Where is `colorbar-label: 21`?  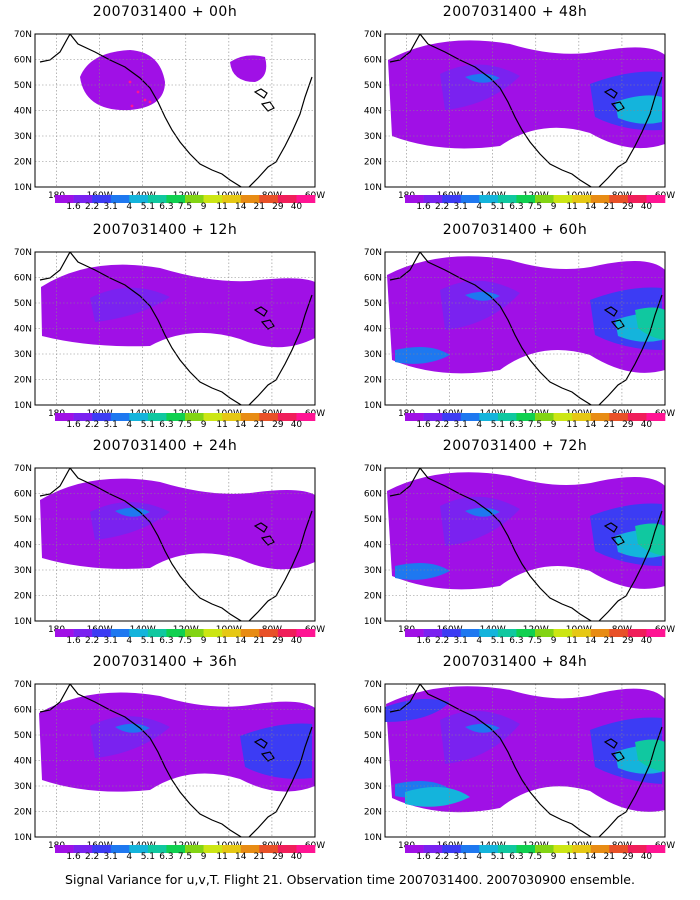 colorbar-label: 21 is located at coordinates (259, 857).